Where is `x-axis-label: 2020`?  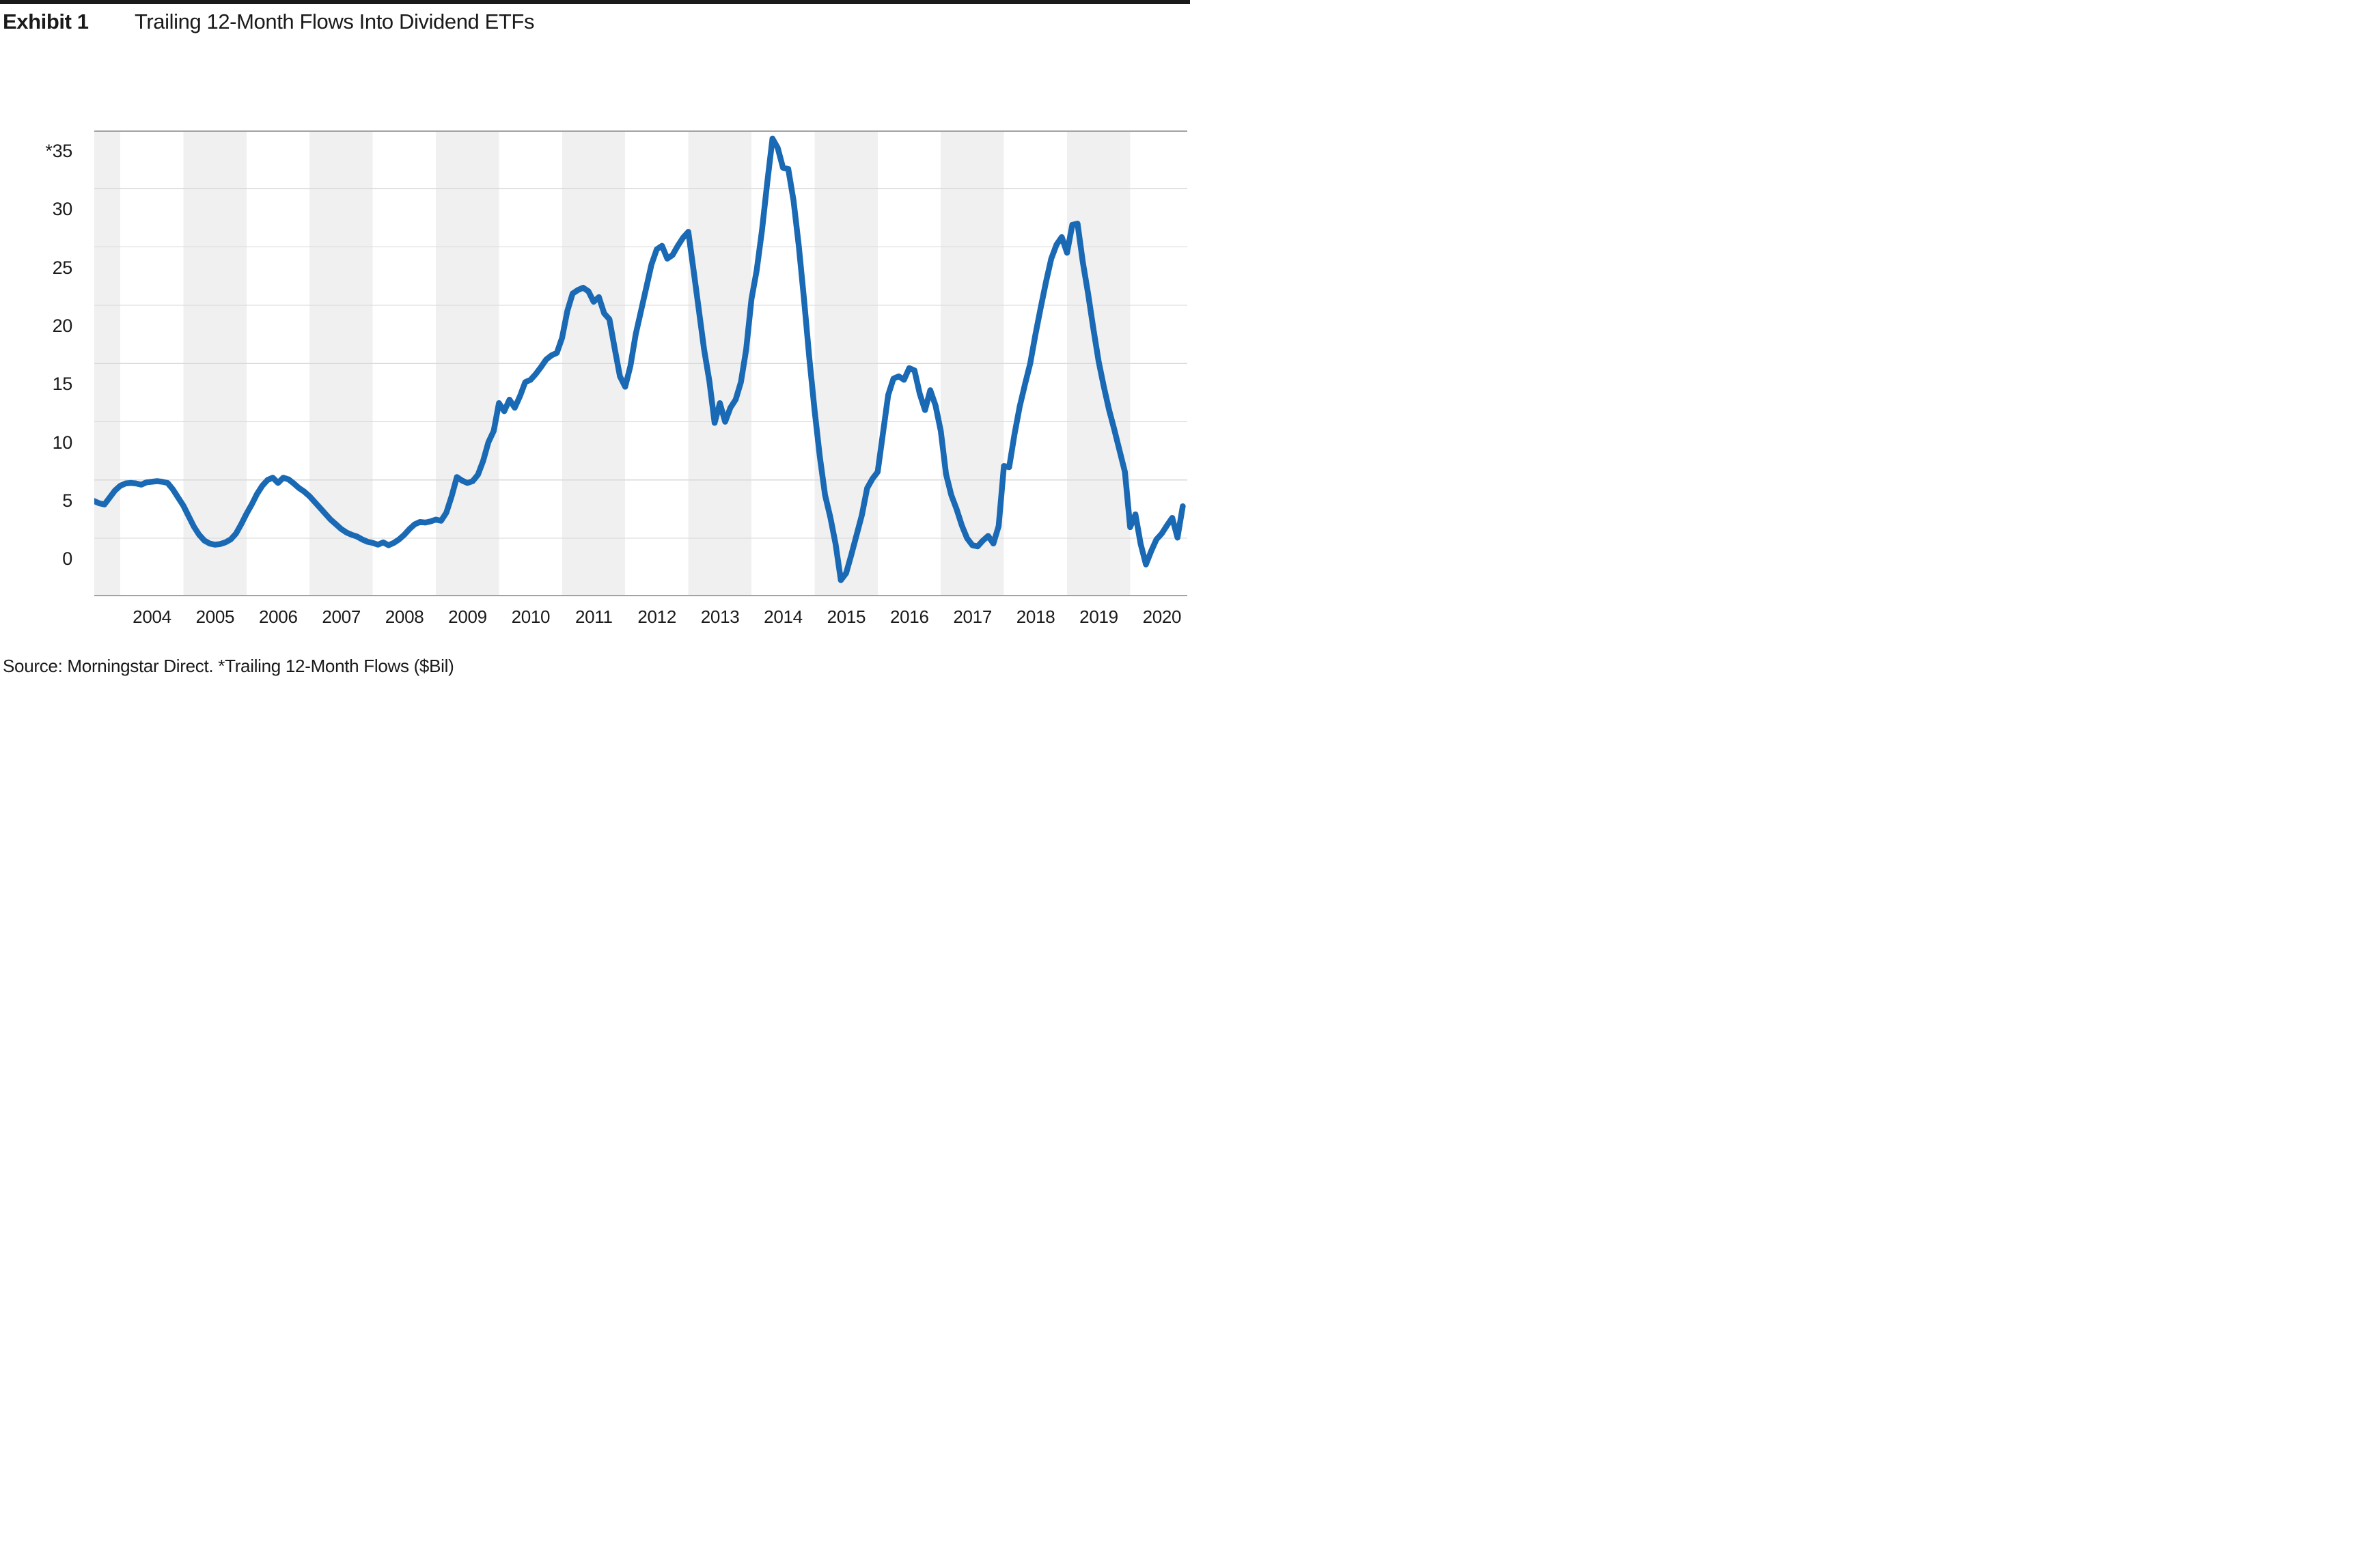
x-axis-label: 2020 is located at coordinates (1162, 616).